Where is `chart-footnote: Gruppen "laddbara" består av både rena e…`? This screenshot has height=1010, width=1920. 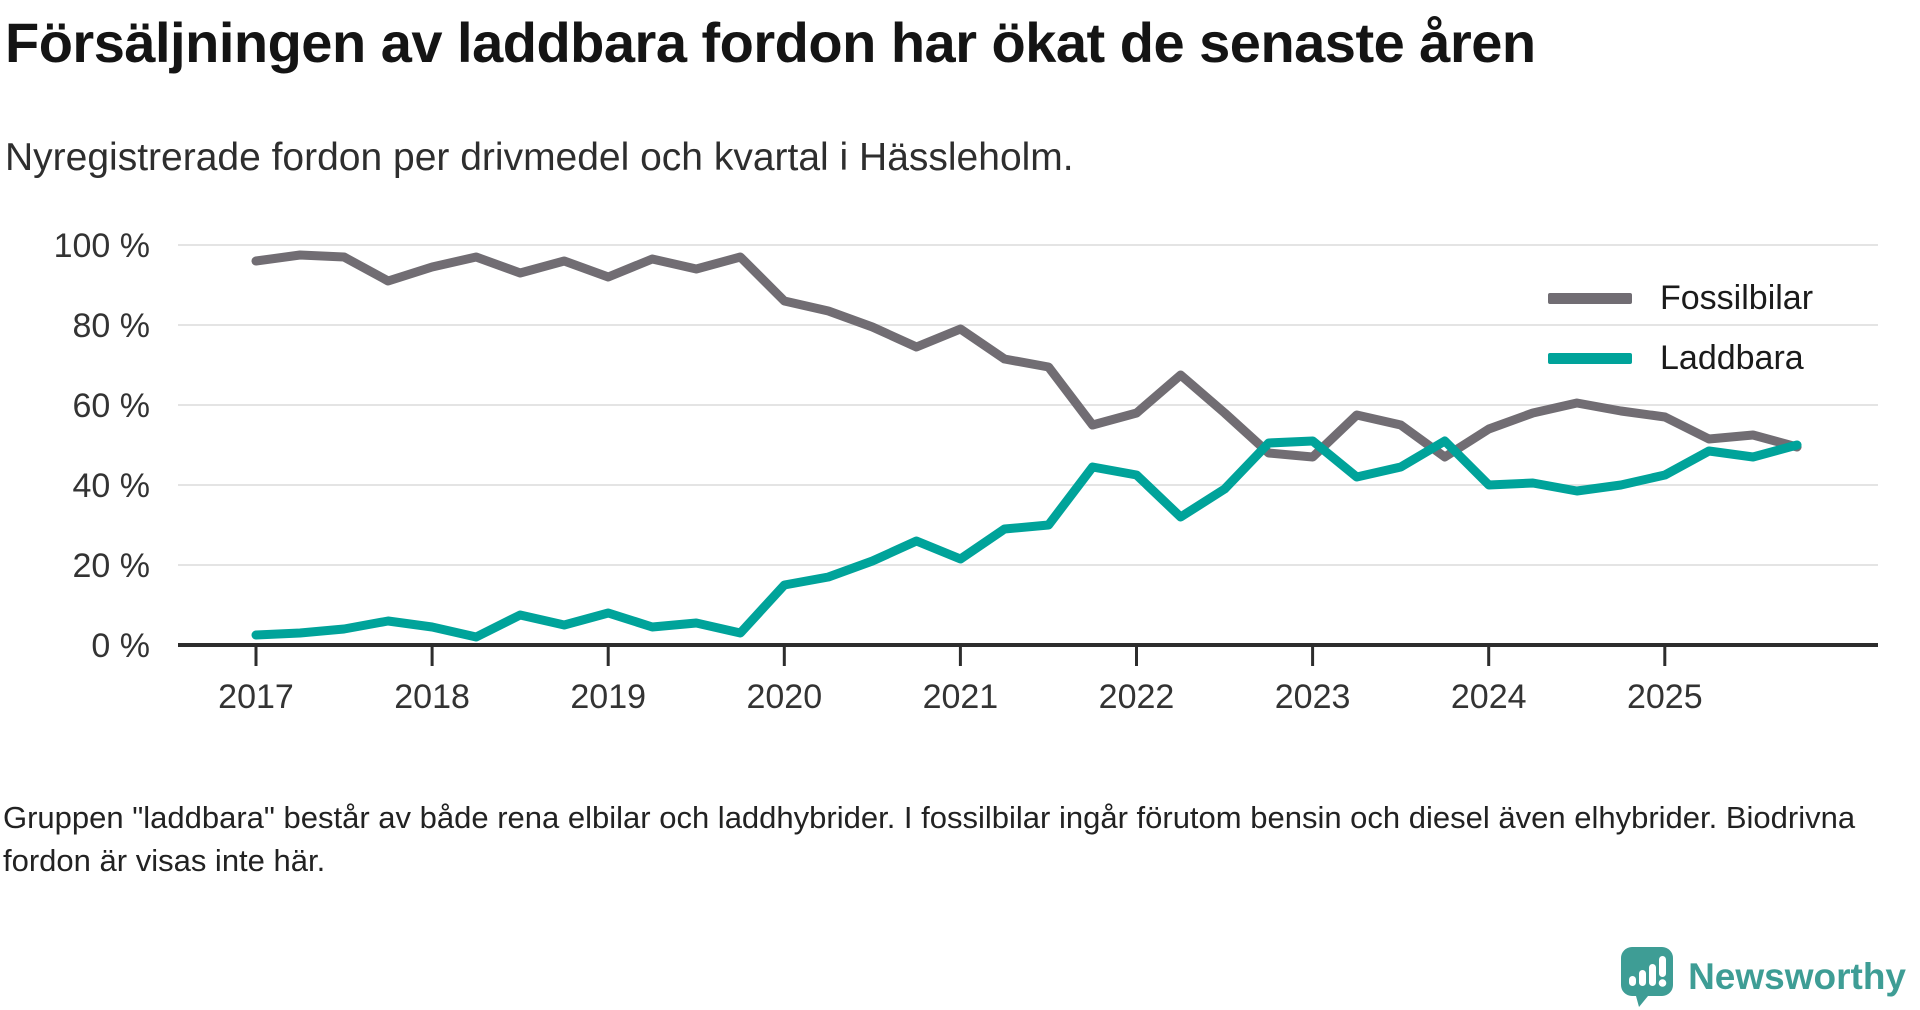 chart-footnote: Gruppen "laddbara" består av både rena e… is located at coordinates (929, 839).